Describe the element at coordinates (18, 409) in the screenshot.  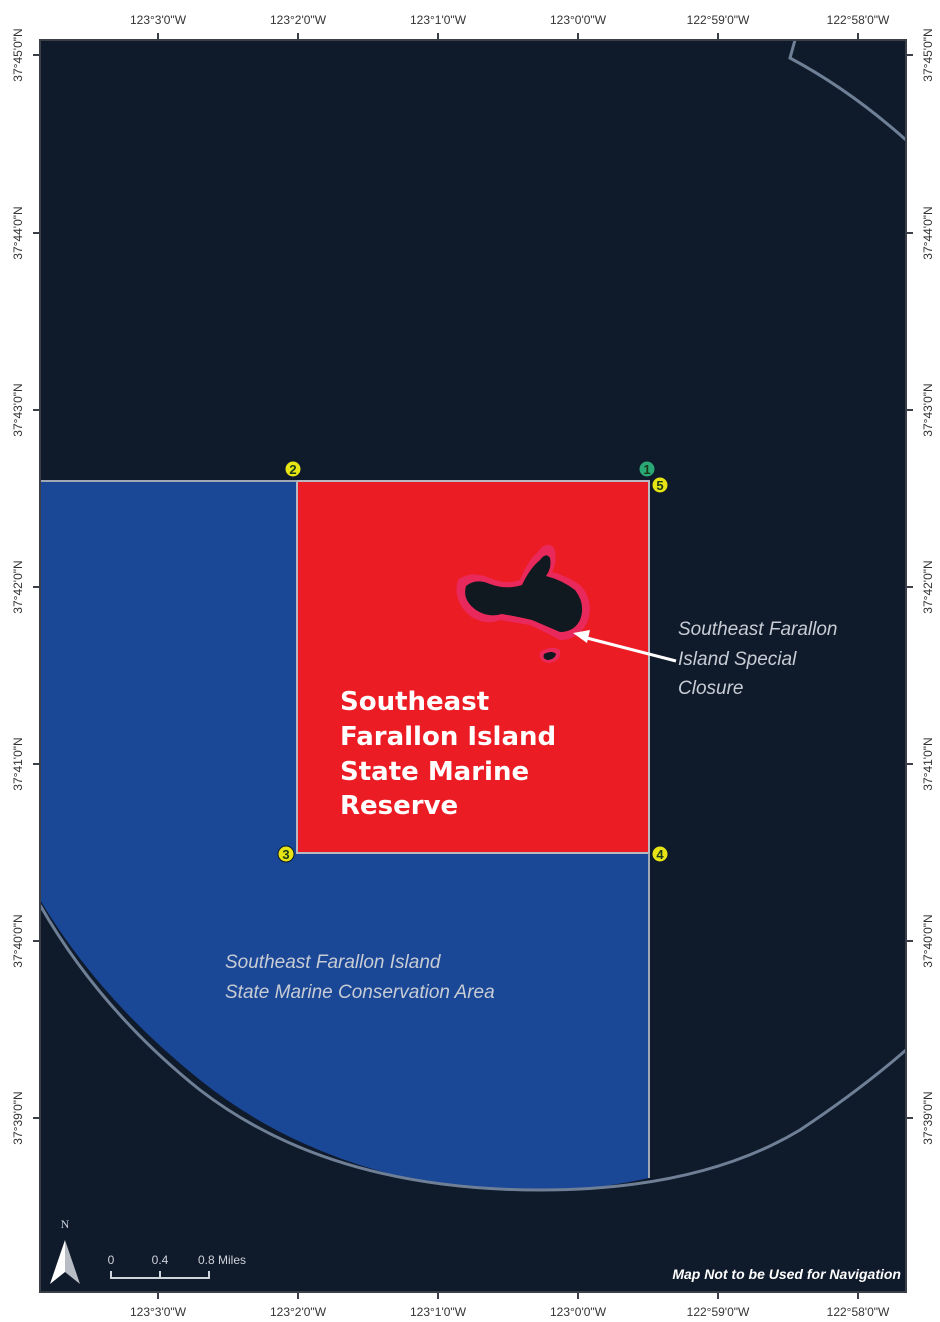
I see `left-axis-label: 37°43'0"N` at that location.